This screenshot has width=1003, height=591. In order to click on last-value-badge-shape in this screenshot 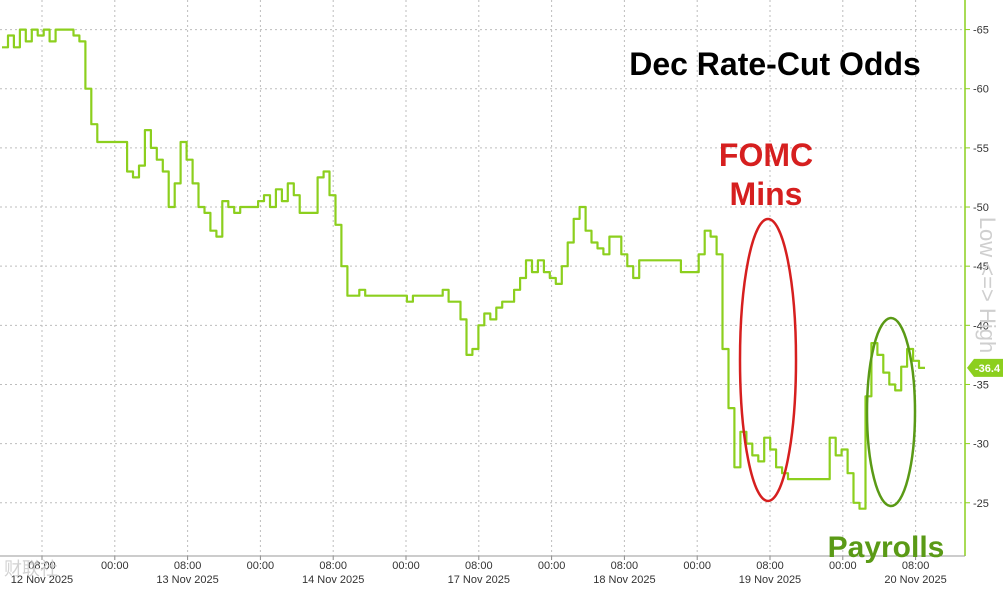, I will do `click(985, 367)`.